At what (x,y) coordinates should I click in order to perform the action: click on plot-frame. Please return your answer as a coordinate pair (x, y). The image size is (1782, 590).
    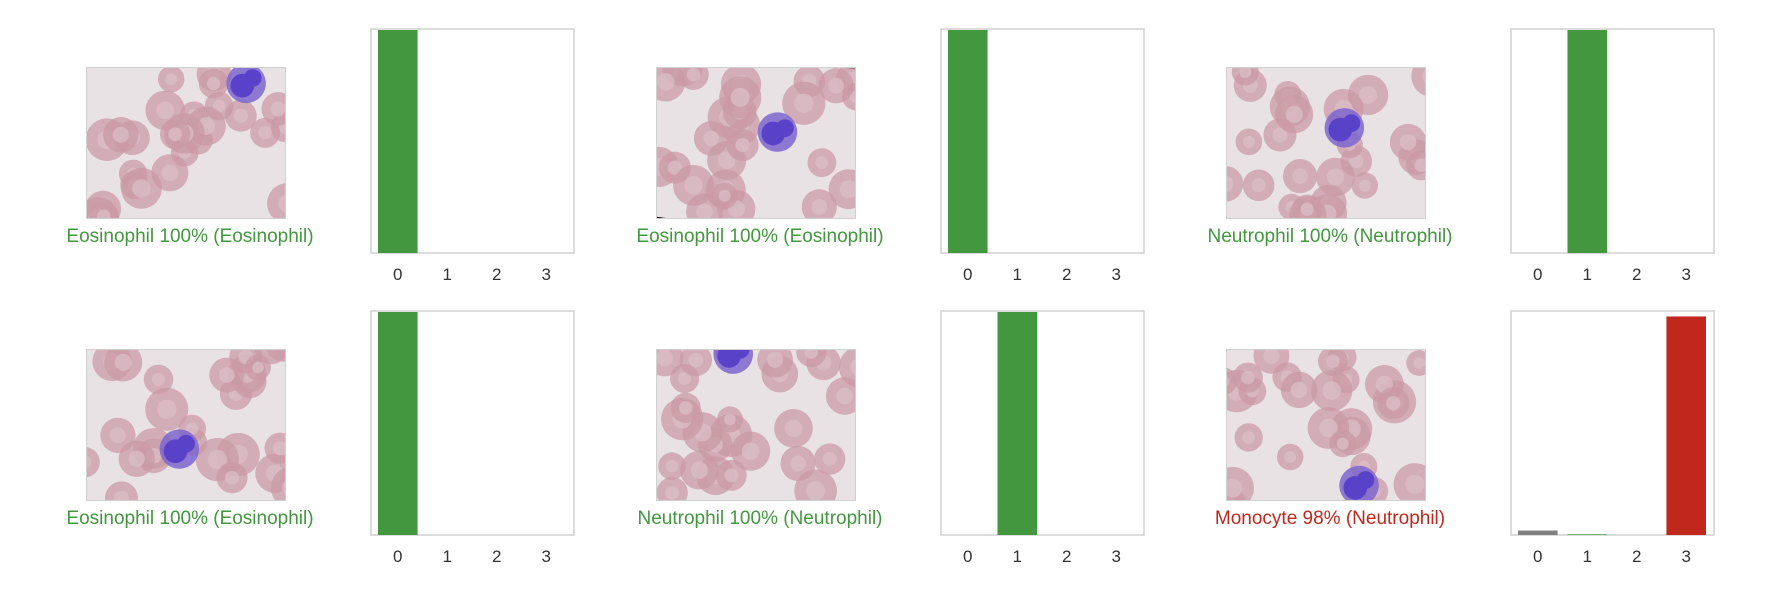
    Looking at the image, I should click on (1612, 141).